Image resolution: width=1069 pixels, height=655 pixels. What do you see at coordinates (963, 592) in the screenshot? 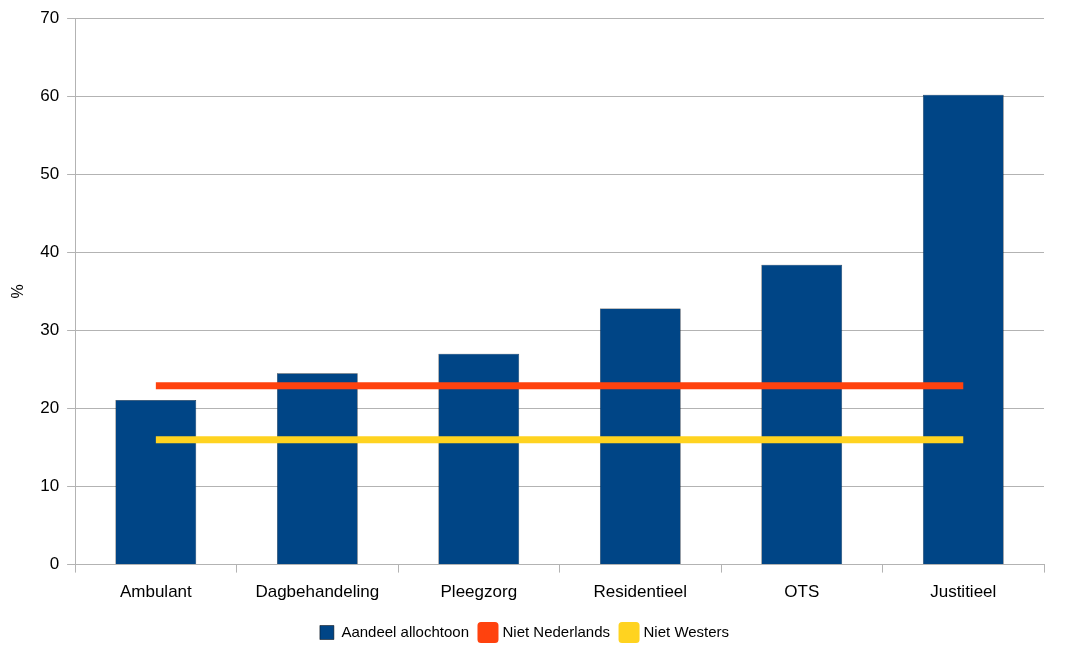
I see `x-tick-label: Justitieel` at bounding box center [963, 592].